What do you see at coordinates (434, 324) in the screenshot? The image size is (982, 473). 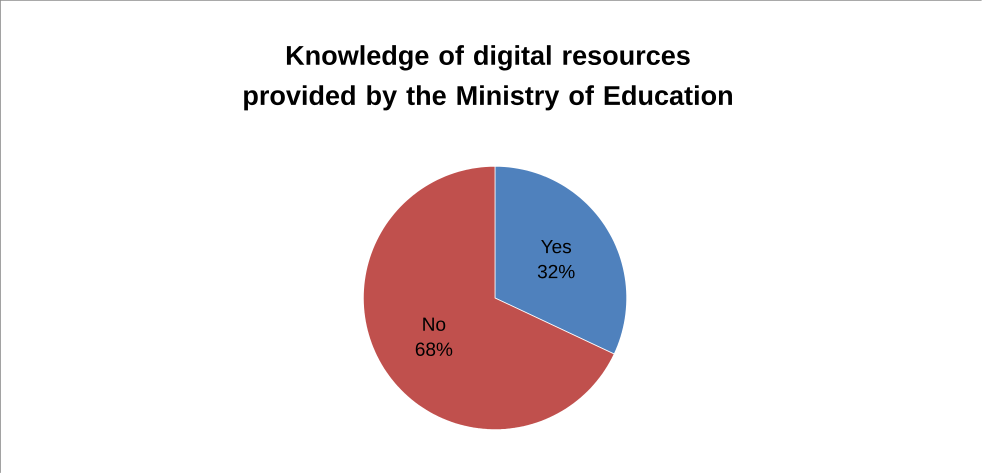 I see `slice-label: No` at bounding box center [434, 324].